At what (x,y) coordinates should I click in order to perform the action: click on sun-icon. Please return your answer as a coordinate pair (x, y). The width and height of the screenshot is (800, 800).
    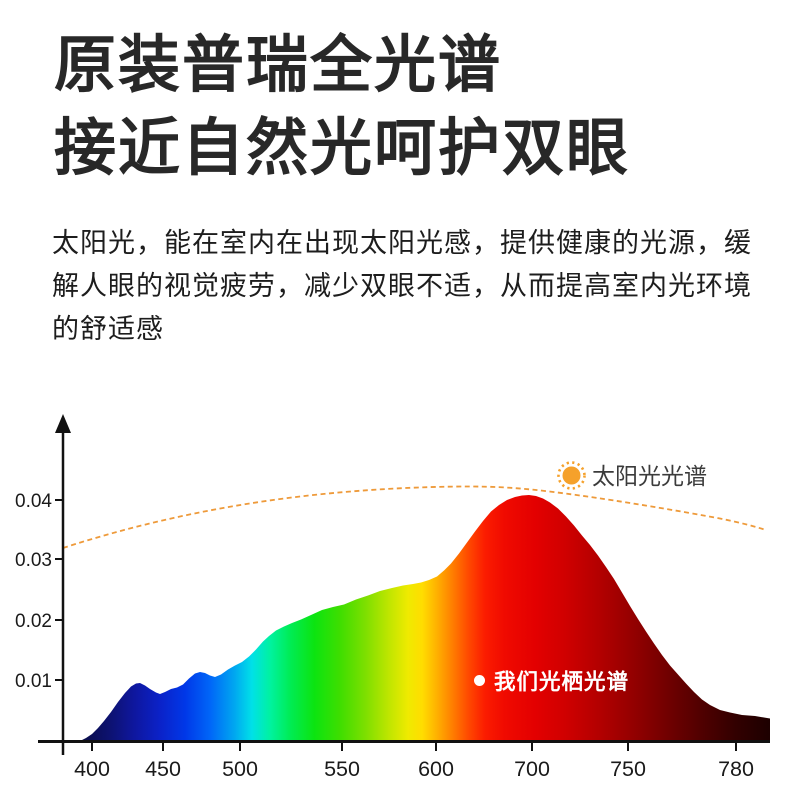
    Looking at the image, I should click on (571, 475).